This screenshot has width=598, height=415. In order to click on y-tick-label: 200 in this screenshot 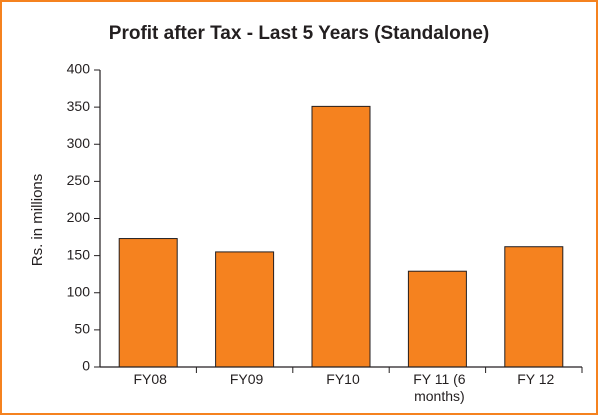, I will do `click(79, 217)`.